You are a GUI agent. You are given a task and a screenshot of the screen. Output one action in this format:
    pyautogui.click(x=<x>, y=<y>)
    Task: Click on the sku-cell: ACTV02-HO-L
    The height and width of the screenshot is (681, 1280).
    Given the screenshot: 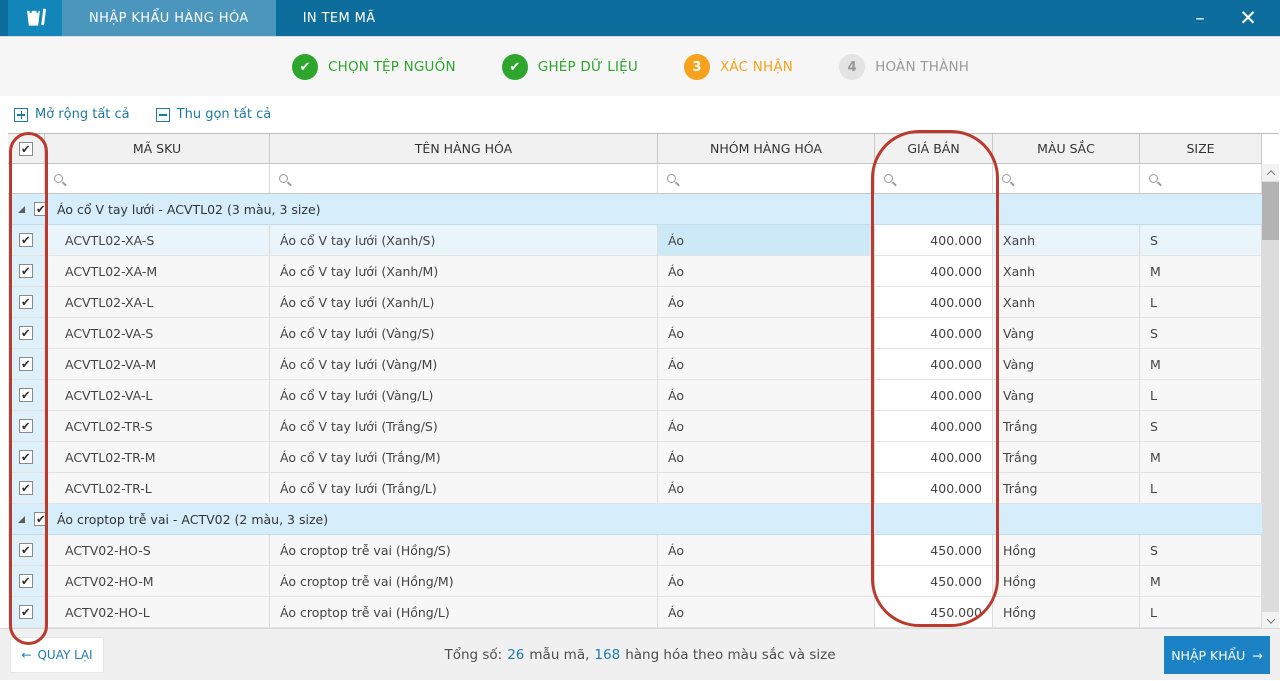 What is the action you would take?
    pyautogui.click(x=157, y=612)
    